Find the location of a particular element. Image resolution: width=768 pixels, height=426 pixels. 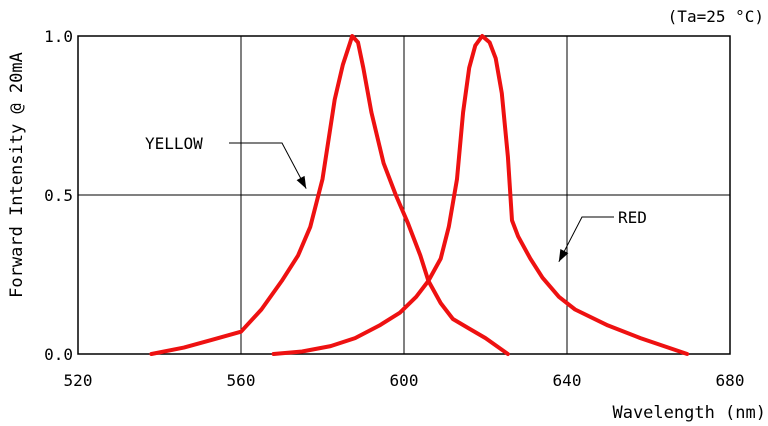

x-tick-label: 680 is located at coordinates (730, 380).